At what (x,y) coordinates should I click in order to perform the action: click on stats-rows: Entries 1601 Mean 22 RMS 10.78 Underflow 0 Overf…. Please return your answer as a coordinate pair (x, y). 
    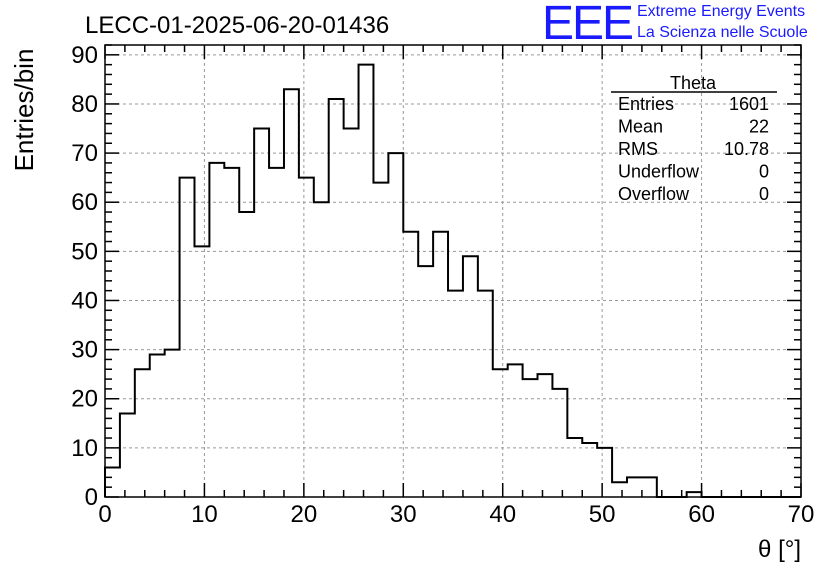
    Looking at the image, I should click on (693, 149).